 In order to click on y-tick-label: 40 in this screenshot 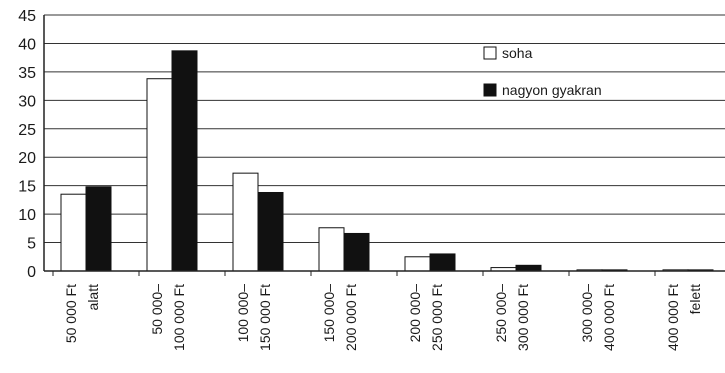, I will do `click(27, 44)`.